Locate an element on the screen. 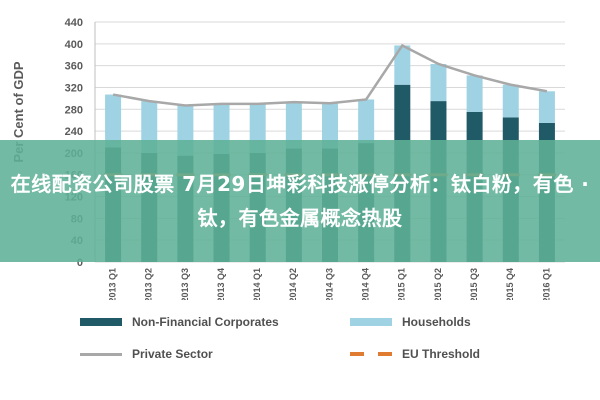  x-tick-6: 2014 Q3 is located at coordinates (329, 284).